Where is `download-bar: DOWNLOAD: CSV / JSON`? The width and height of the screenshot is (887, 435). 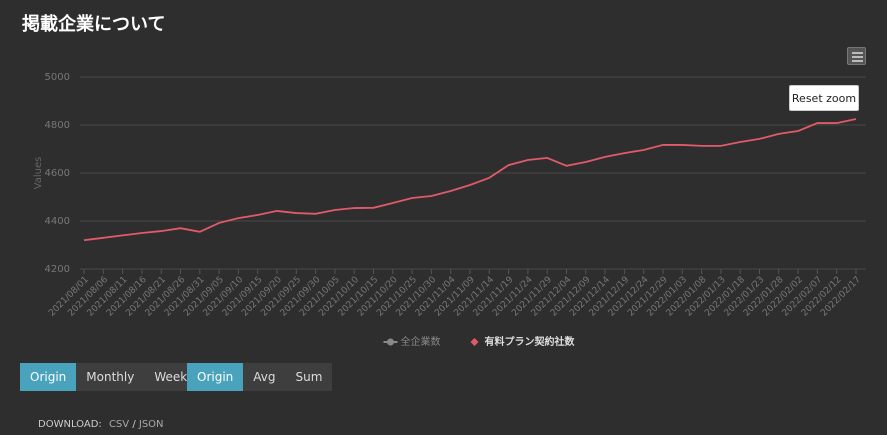
download-bar: DOWNLOAD: CSV / JSON is located at coordinates (101, 424).